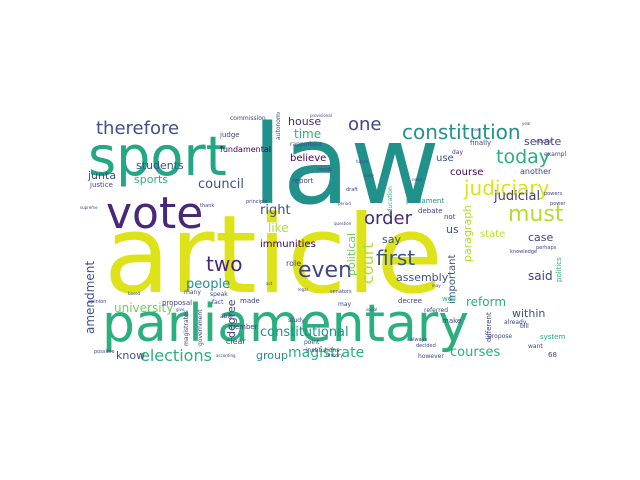 The image size is (640, 480). I want to click on word-autonomous: autonomous, so click(278, 126).